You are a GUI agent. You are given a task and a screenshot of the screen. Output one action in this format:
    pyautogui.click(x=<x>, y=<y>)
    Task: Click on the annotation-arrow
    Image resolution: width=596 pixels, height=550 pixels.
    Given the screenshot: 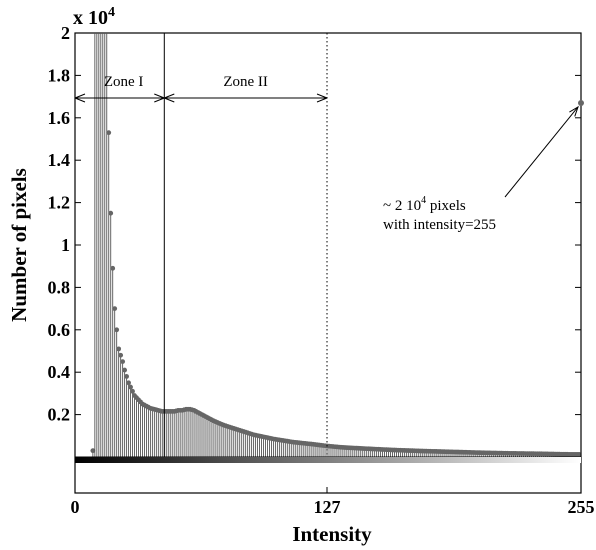 What is the action you would take?
    pyautogui.click(x=541, y=151)
    